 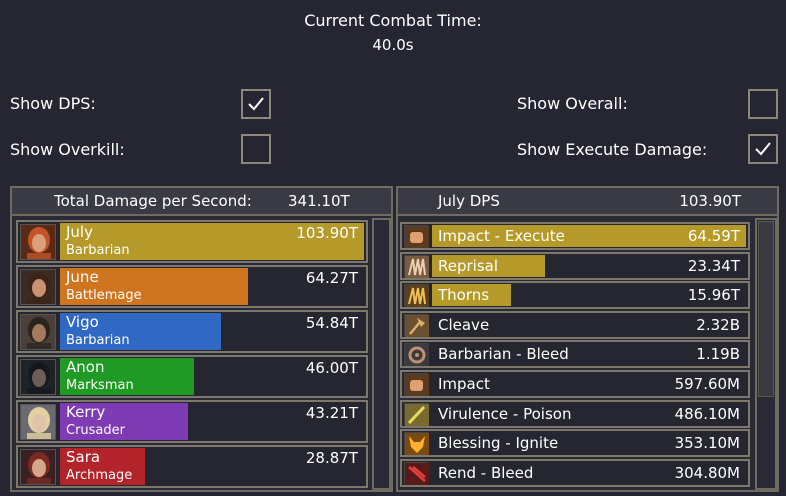 I want to click on skill-dps-value: 353.10M, so click(x=707, y=443).